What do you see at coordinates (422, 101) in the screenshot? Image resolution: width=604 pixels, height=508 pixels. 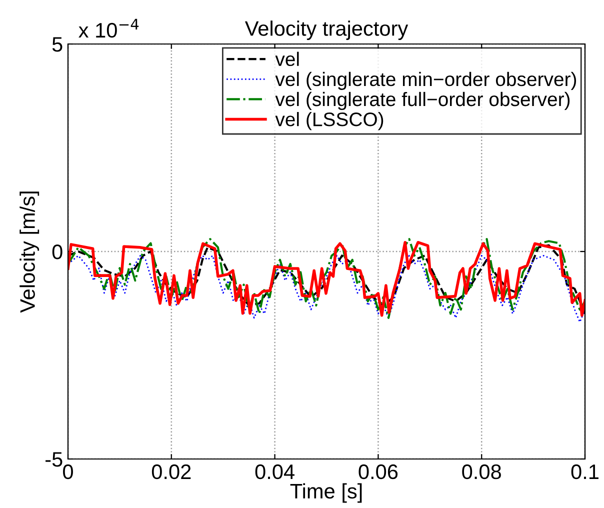 I see `legend-label: vel (singlerate full−order observer)` at bounding box center [422, 101].